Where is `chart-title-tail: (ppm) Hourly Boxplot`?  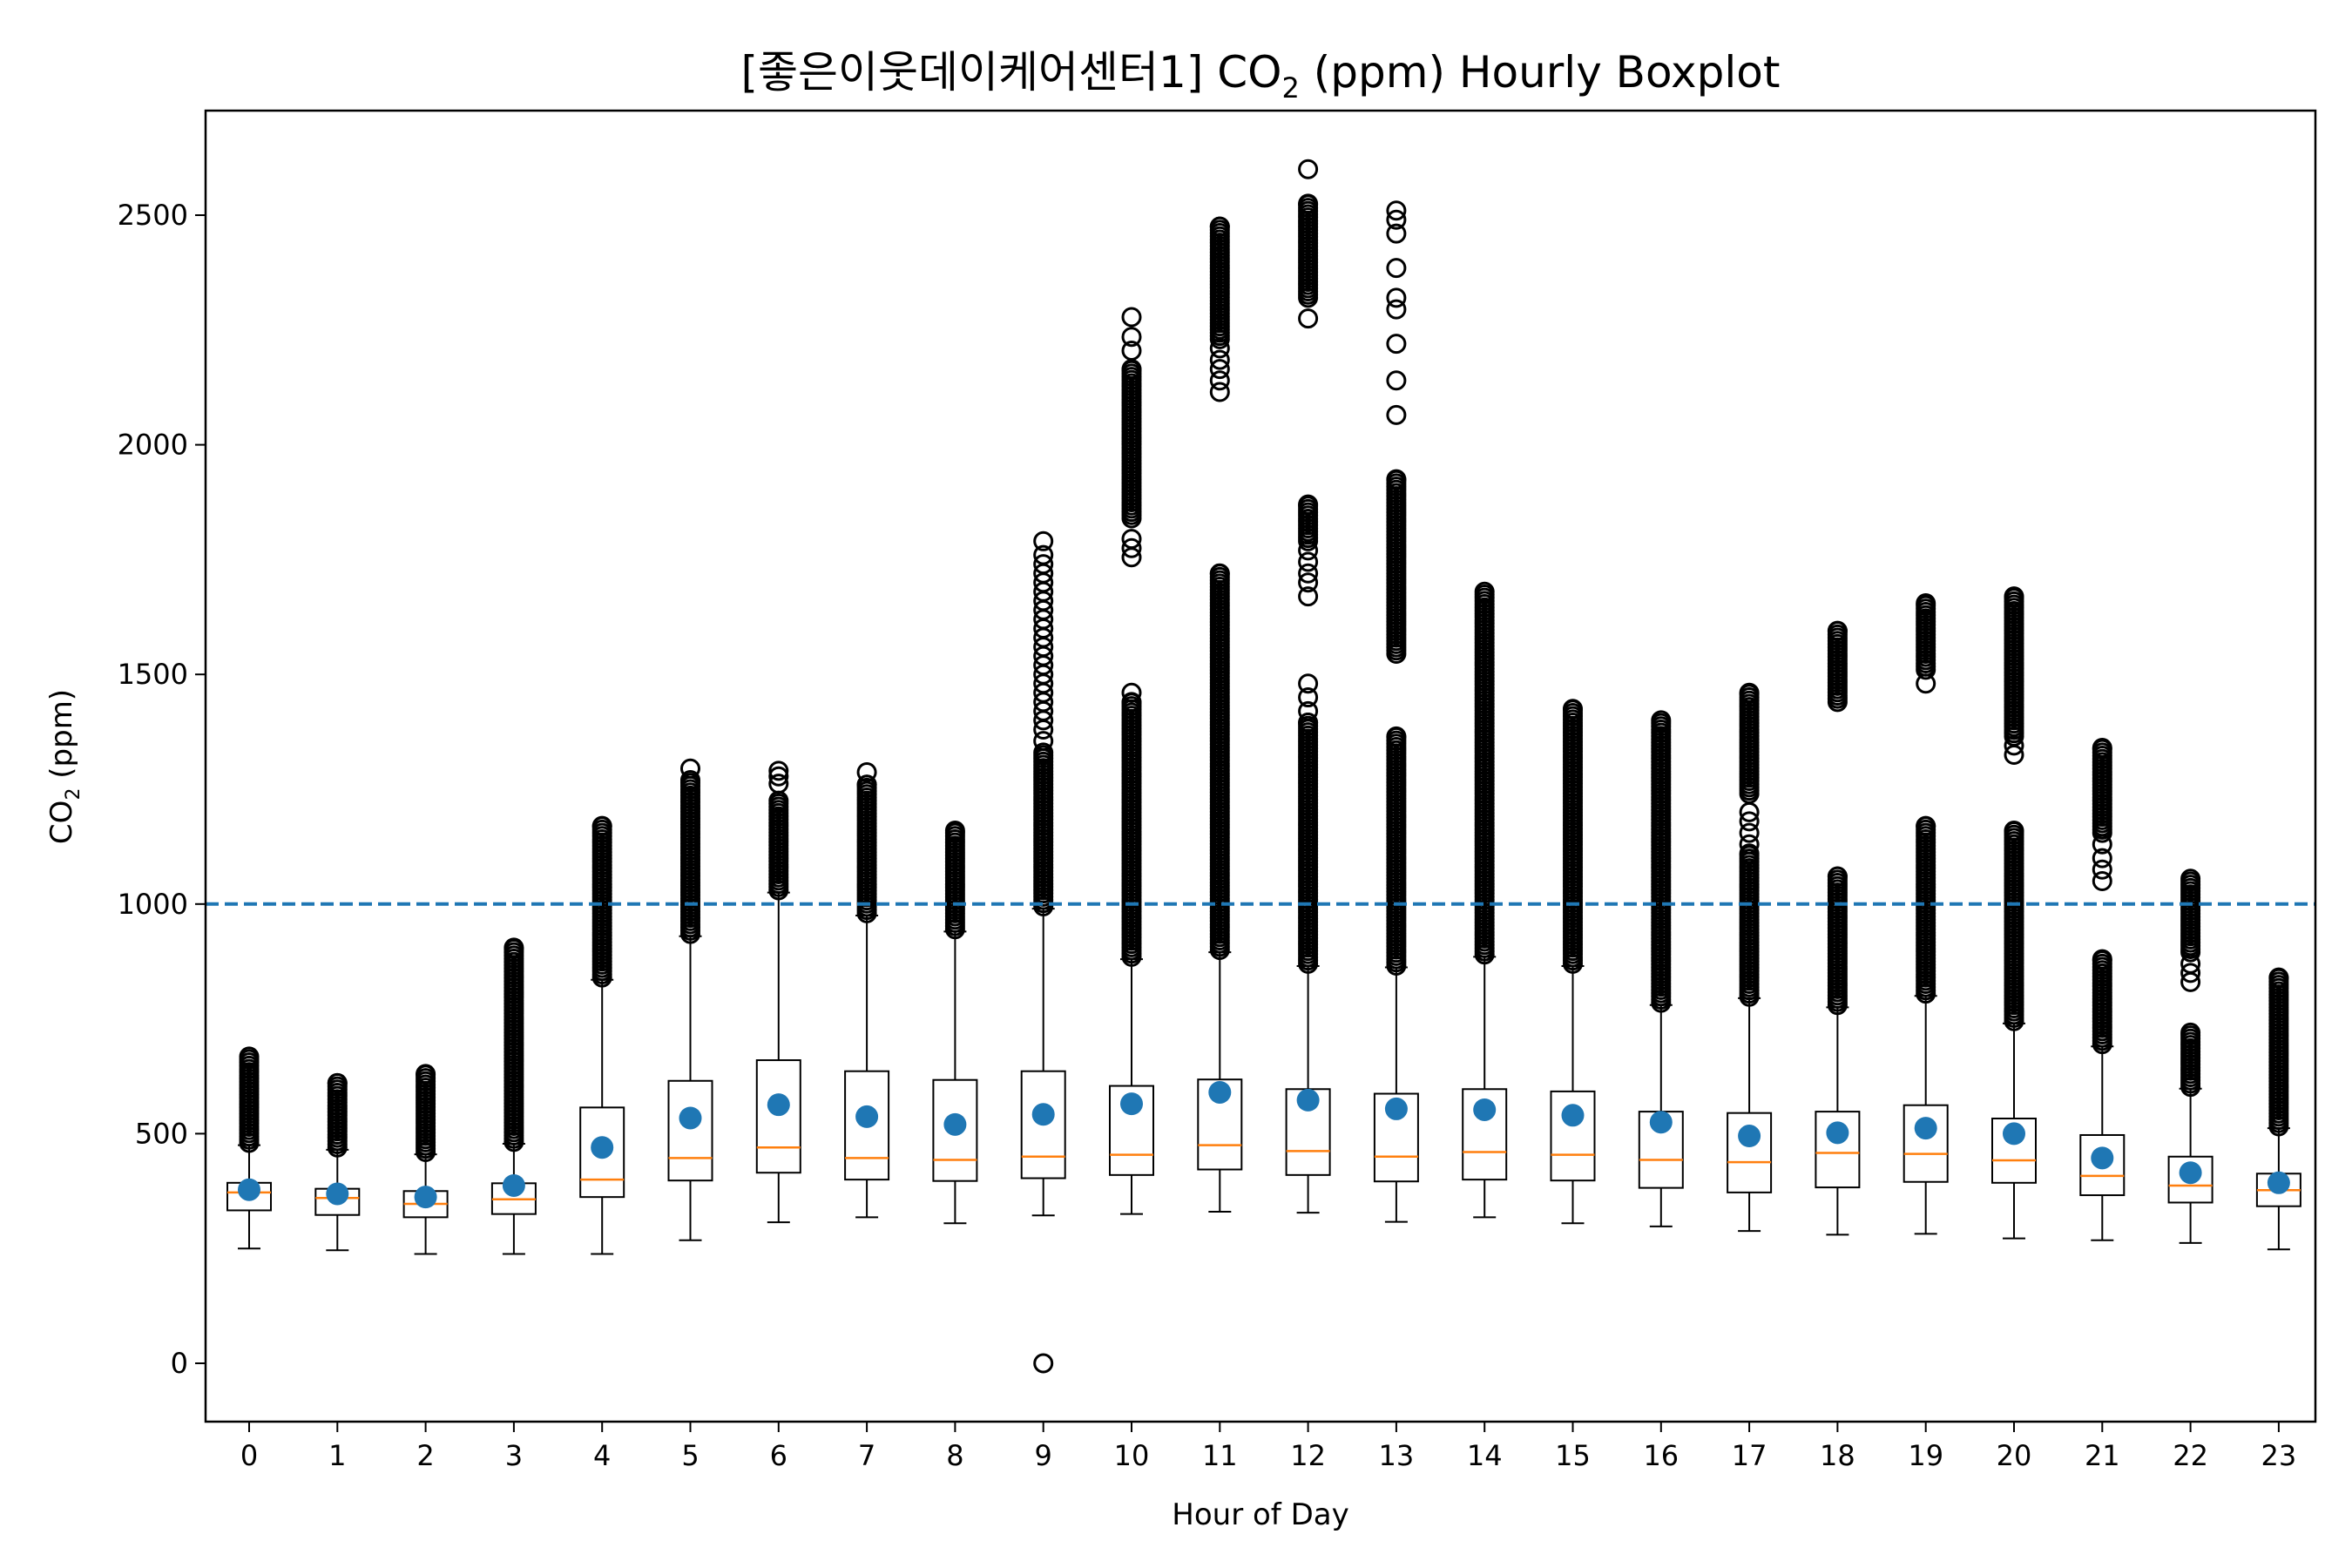
chart-title-tail: (ppm) Hourly Boxplot is located at coordinates (1540, 72).